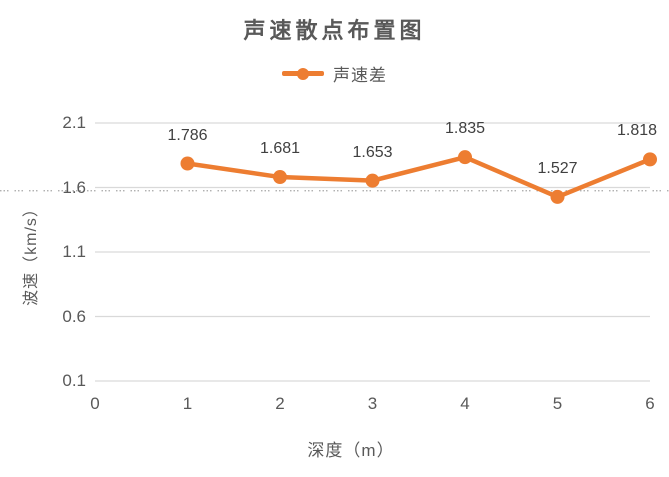 This screenshot has height=477, width=669. I want to click on y-tick-label: 1.1, so click(74, 251).